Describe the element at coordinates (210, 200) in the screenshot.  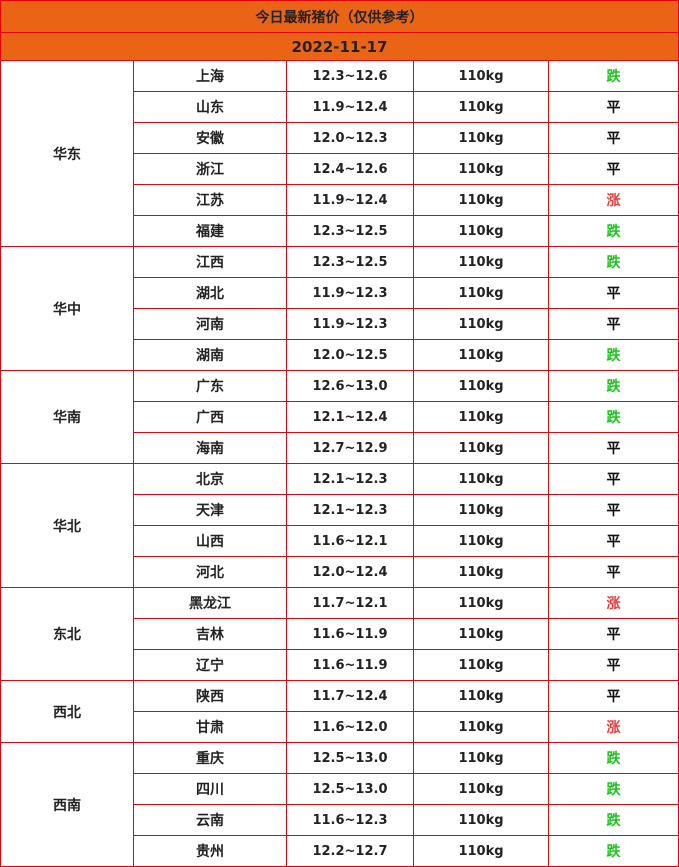
I see `province-cell: 江苏` at that location.